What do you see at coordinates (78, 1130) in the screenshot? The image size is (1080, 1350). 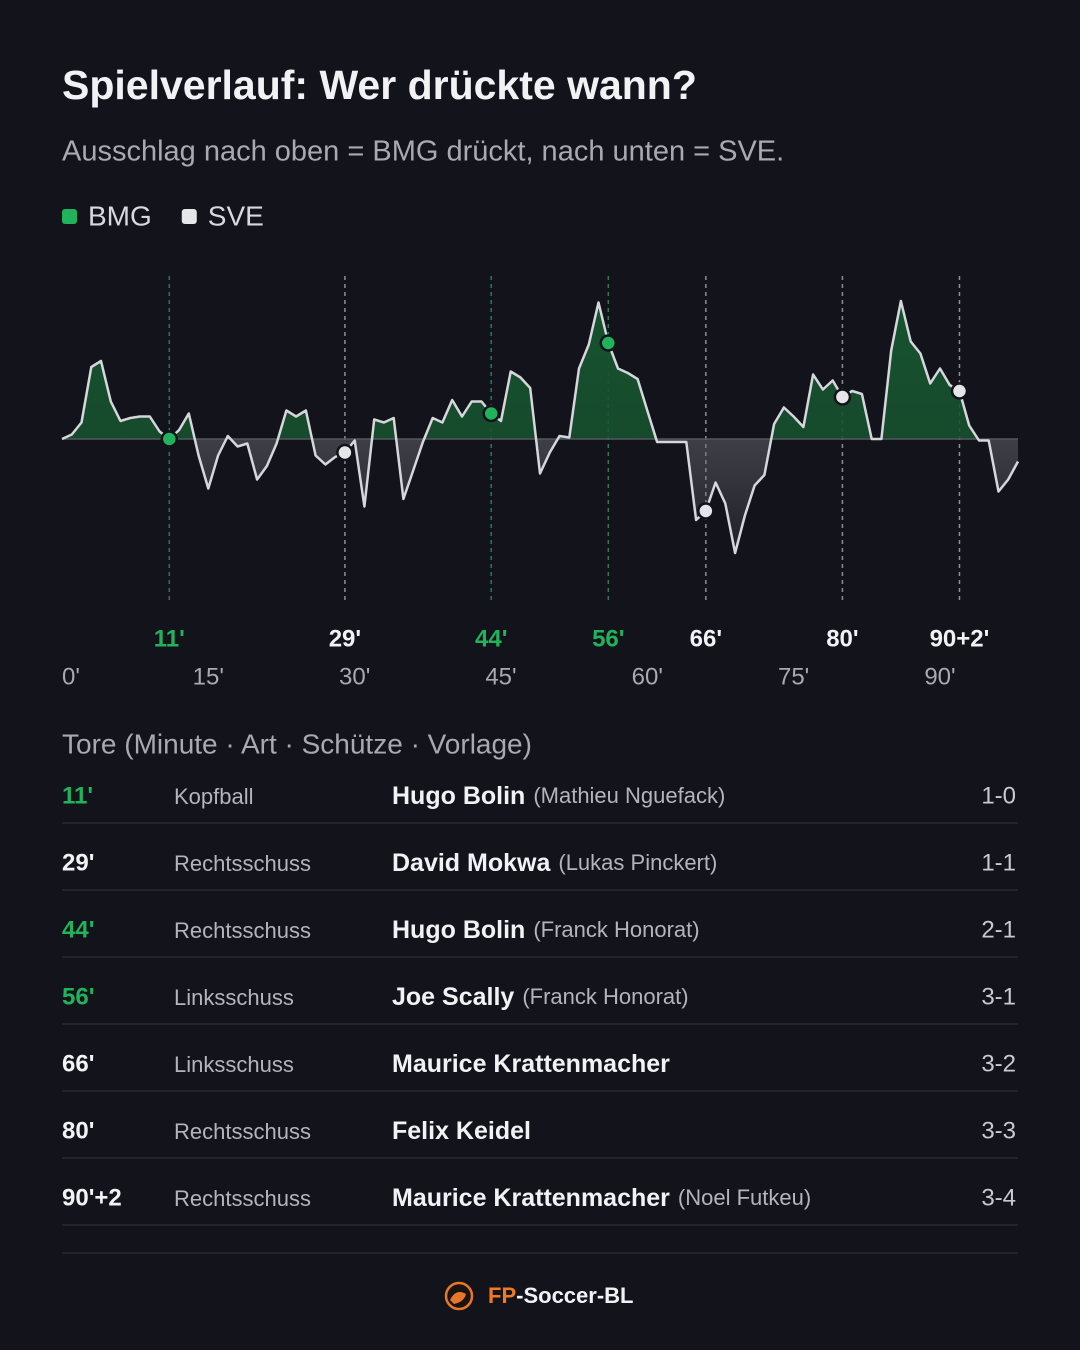 I see `goal-minute: 80'` at bounding box center [78, 1130].